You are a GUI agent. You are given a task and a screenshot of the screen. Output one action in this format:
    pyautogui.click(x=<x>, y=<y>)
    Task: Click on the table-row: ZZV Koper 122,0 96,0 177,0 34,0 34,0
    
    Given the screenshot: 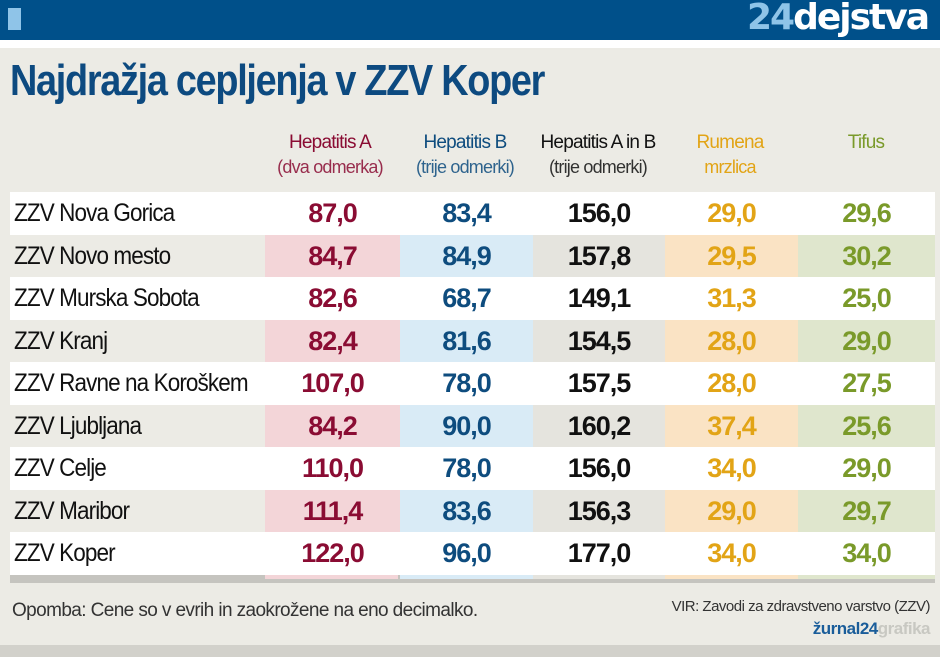 What is the action you would take?
    pyautogui.click(x=472, y=553)
    